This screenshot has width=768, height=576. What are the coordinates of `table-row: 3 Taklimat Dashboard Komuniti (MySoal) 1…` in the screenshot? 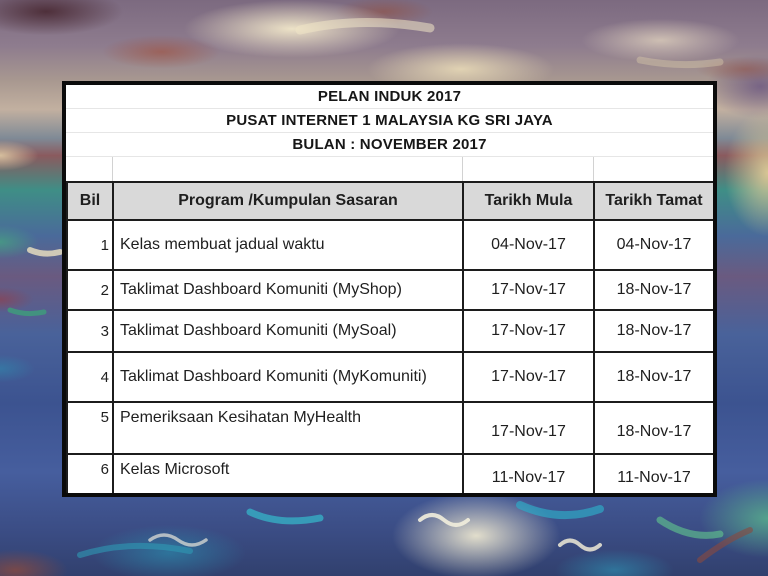 It's located at (389, 331).